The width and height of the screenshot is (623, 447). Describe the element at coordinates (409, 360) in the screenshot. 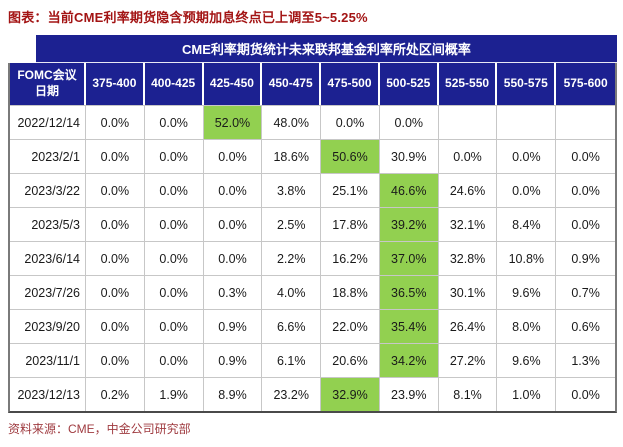

I see `probability-cell-highlight: 34.2%` at that location.